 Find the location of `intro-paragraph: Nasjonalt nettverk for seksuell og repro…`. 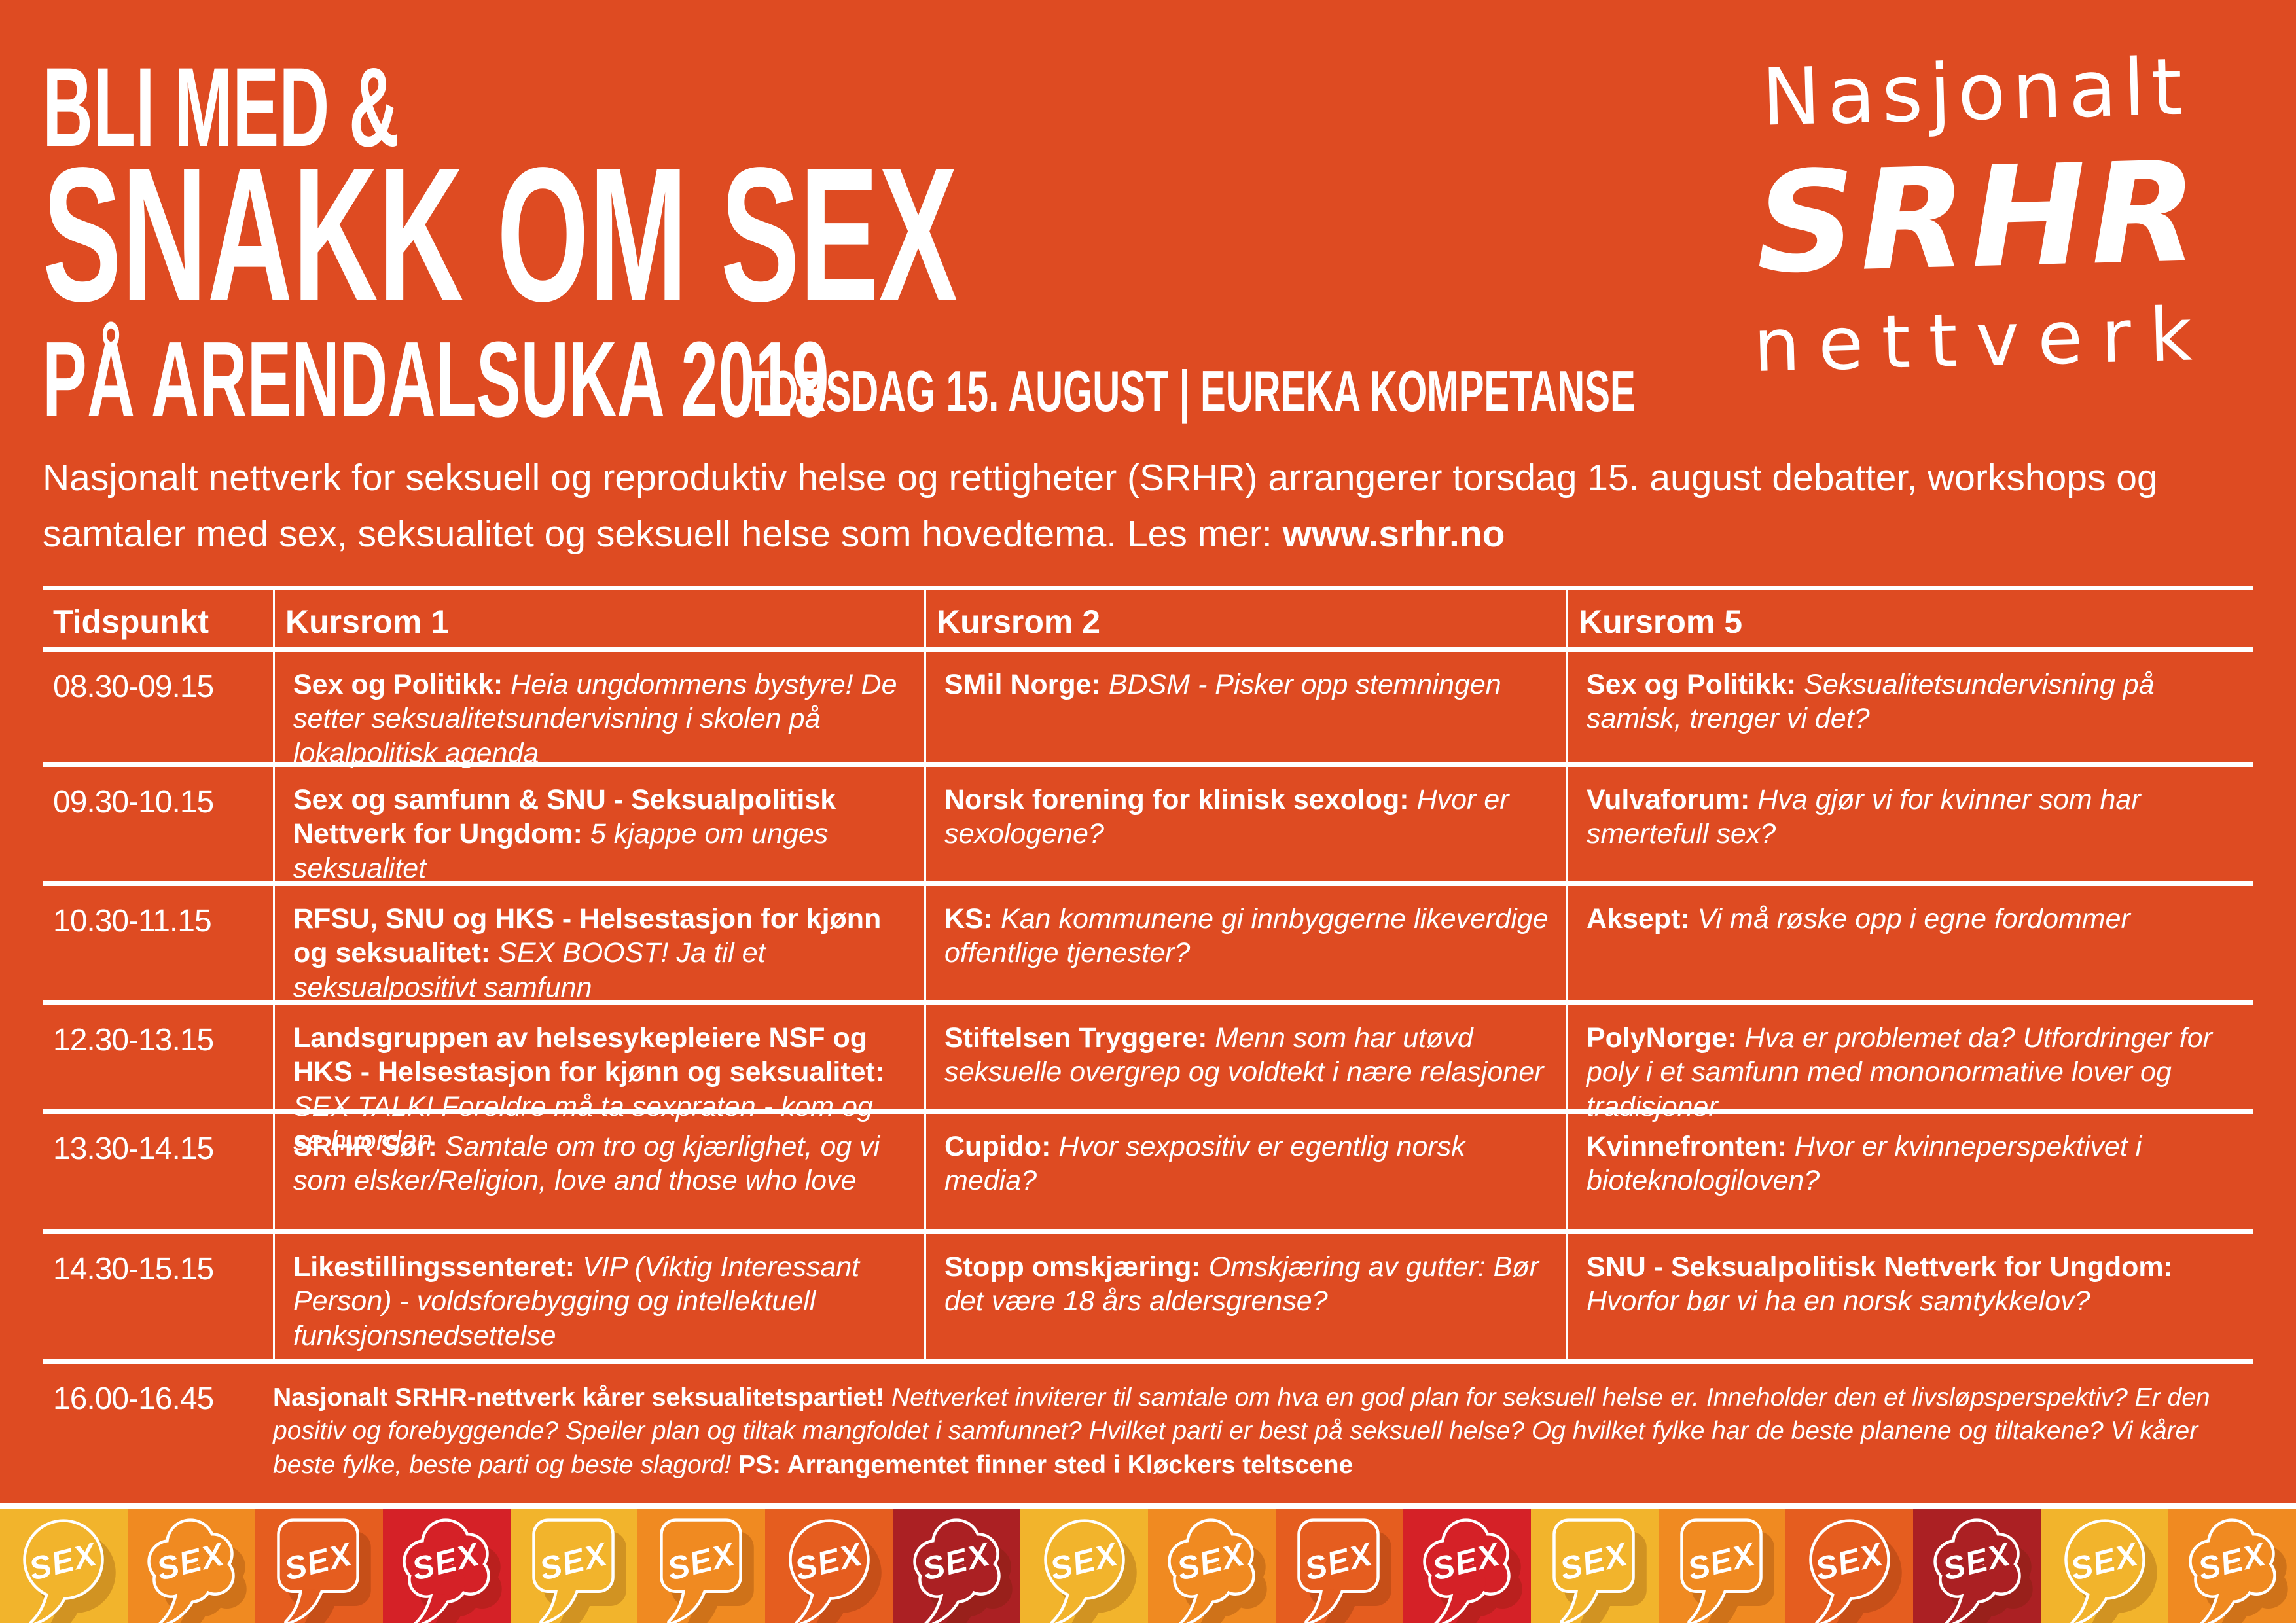

intro-paragraph: Nasjonalt nettverk for seksuell og repro… is located at coordinates (1145, 506).